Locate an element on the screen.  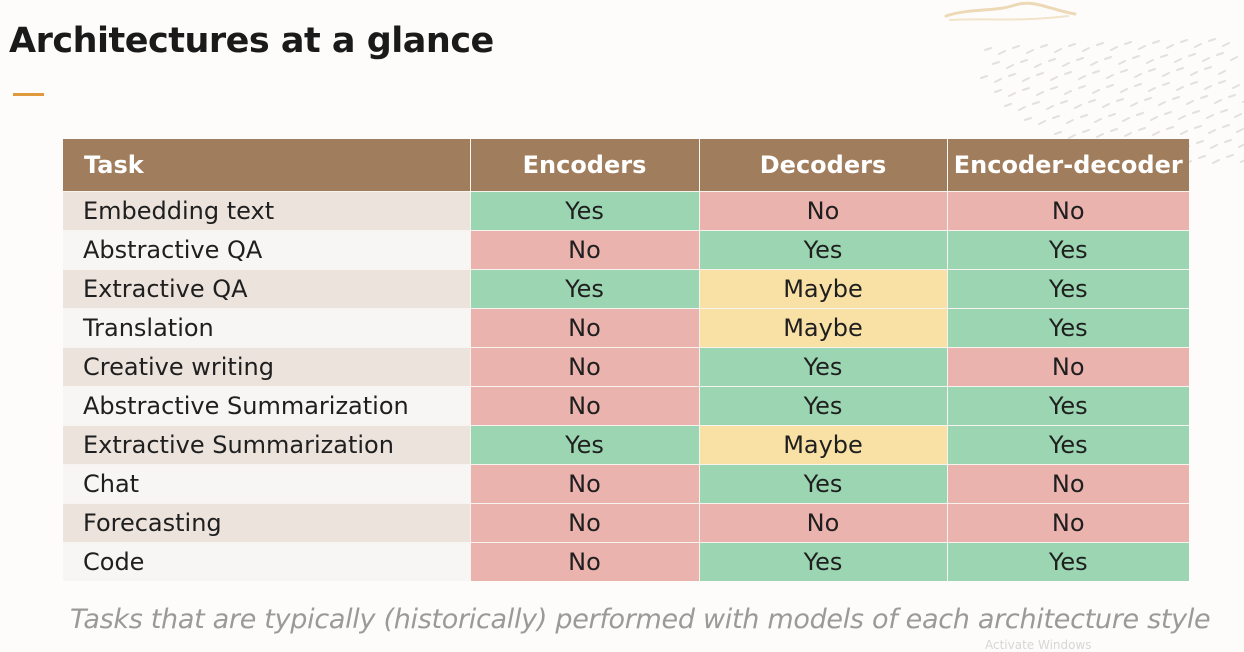
table-row: Code No Yes Yes is located at coordinates (626, 561).